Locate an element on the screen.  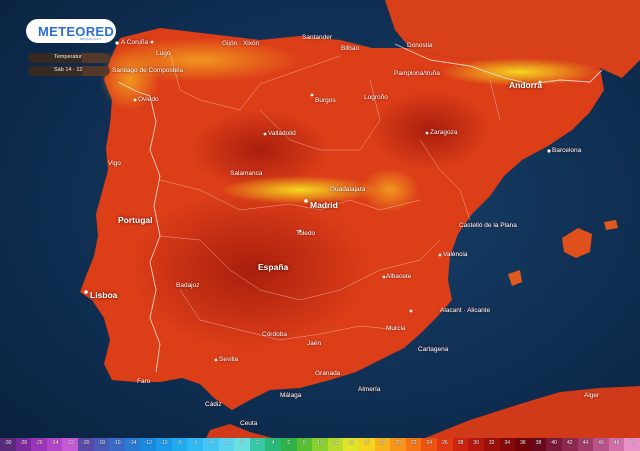
city-label-burgos: Burgos is located at coordinates (325, 100).